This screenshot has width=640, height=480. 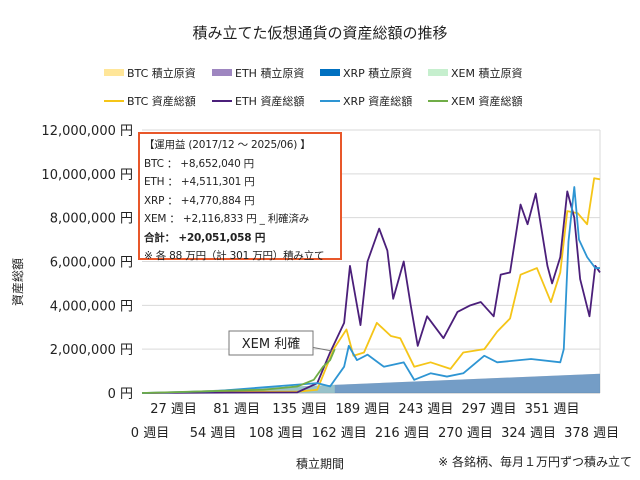 What do you see at coordinates (236, 409) in the screenshot?
I see `x-tick-label: 81 週目` at bounding box center [236, 409].